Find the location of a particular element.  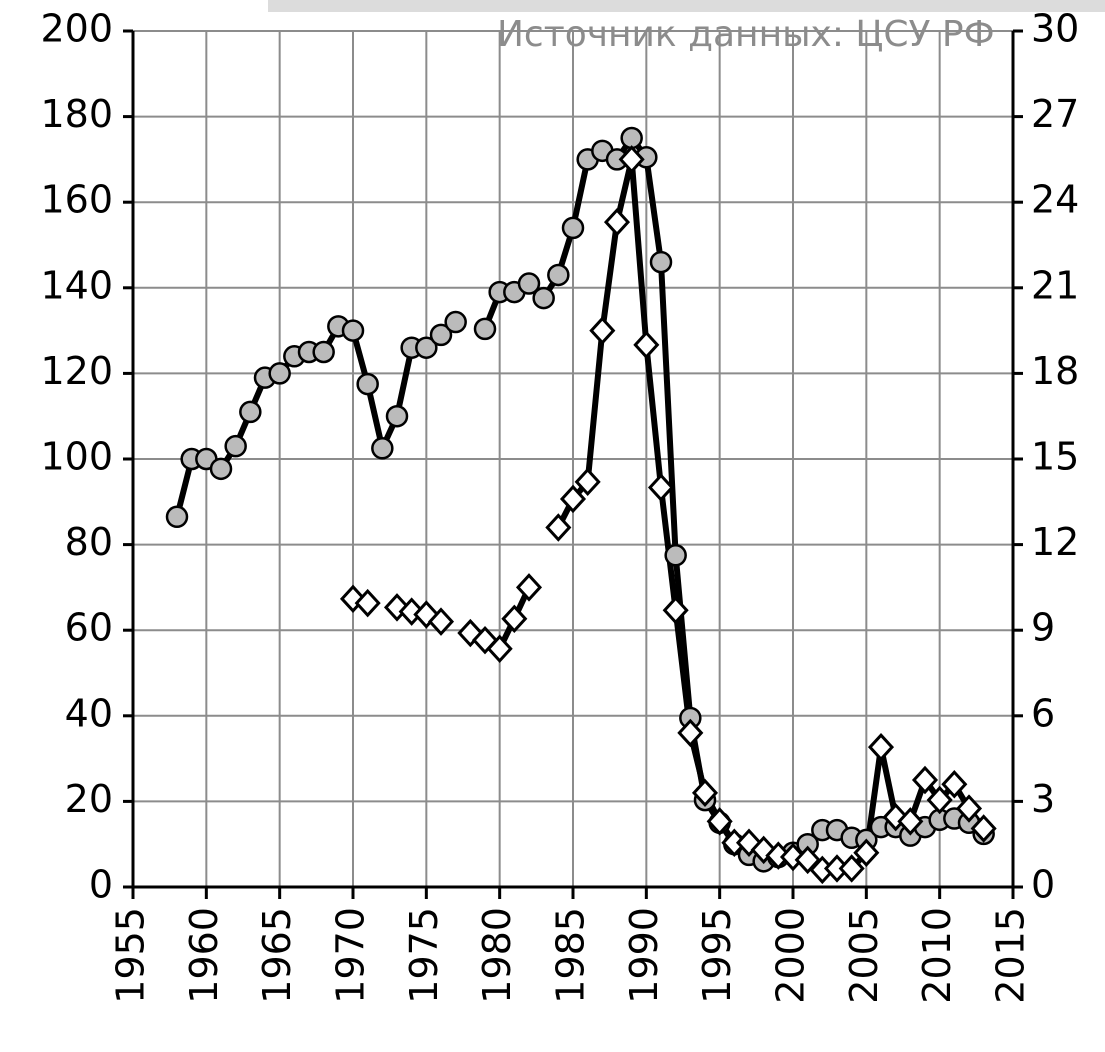

y2-tick-label: 9 is located at coordinates (1043, 628).